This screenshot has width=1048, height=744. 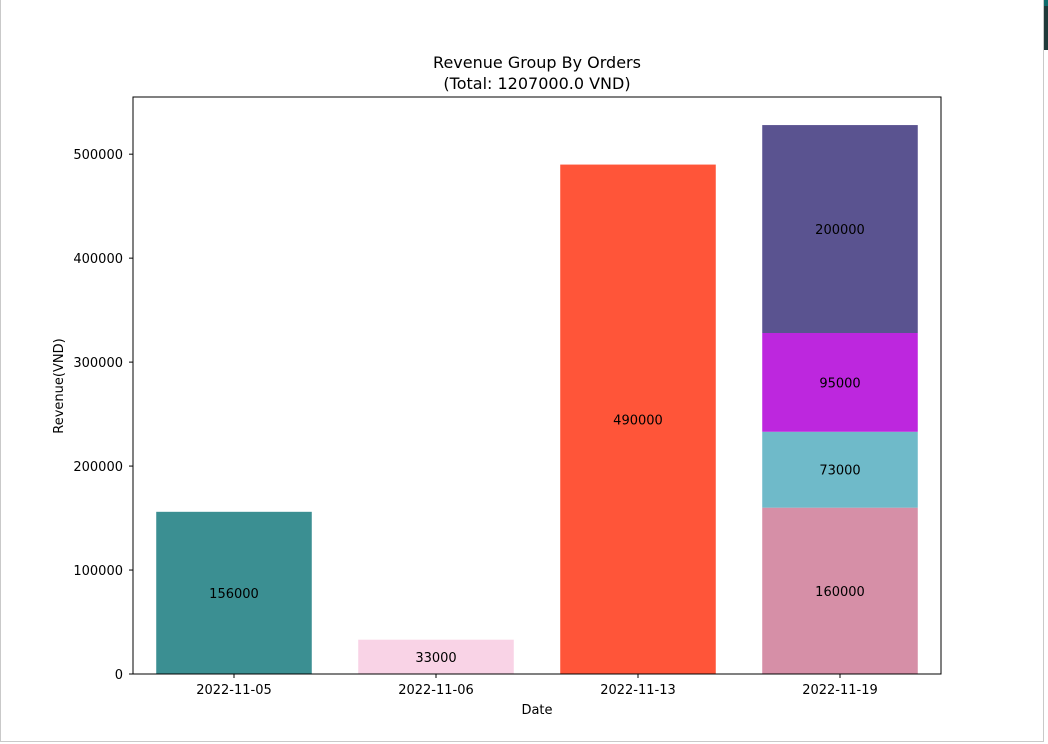 I want to click on x-tick-label: 2022-11-13, so click(x=638, y=690).